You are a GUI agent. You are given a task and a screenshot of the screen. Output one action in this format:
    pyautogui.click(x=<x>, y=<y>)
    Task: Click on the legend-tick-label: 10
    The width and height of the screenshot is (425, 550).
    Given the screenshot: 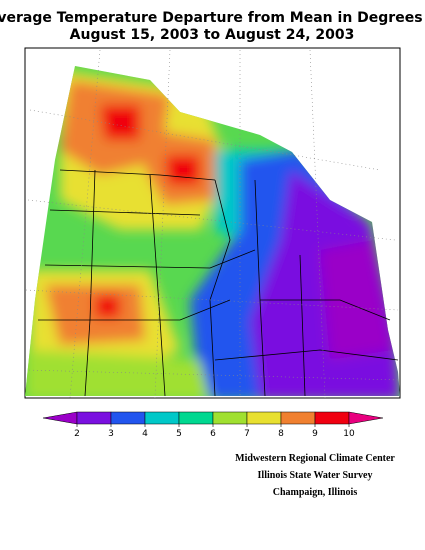 What is the action you would take?
    pyautogui.click(x=349, y=434)
    